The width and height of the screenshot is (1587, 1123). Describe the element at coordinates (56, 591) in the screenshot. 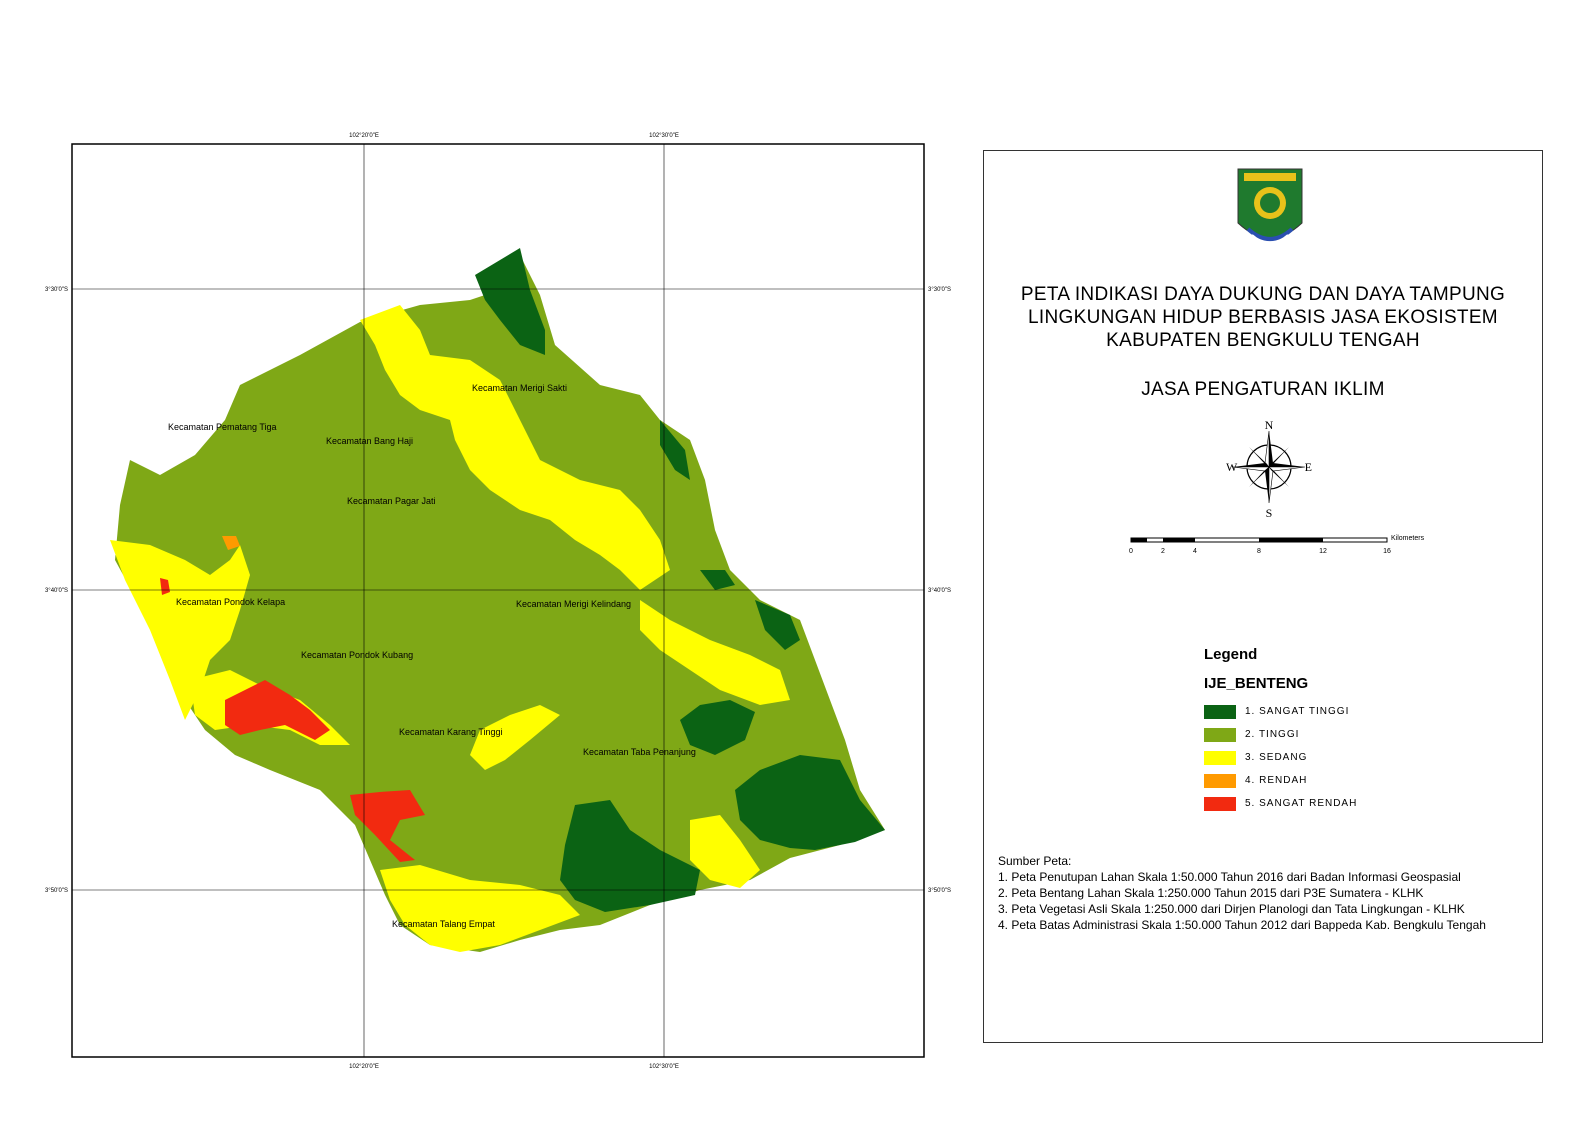

I see `grid-label-left-2: 3°40'0"S` at that location.